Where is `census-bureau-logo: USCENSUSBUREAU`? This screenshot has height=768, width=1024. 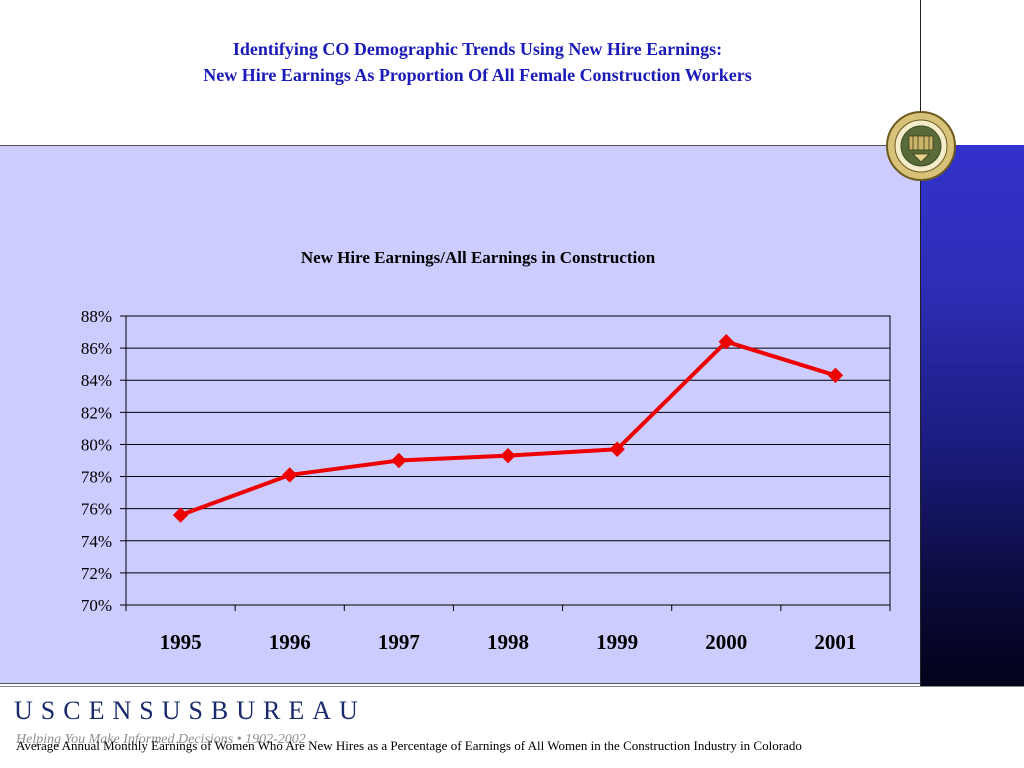 census-bureau-logo: USCENSUSBUREAU is located at coordinates (190, 710).